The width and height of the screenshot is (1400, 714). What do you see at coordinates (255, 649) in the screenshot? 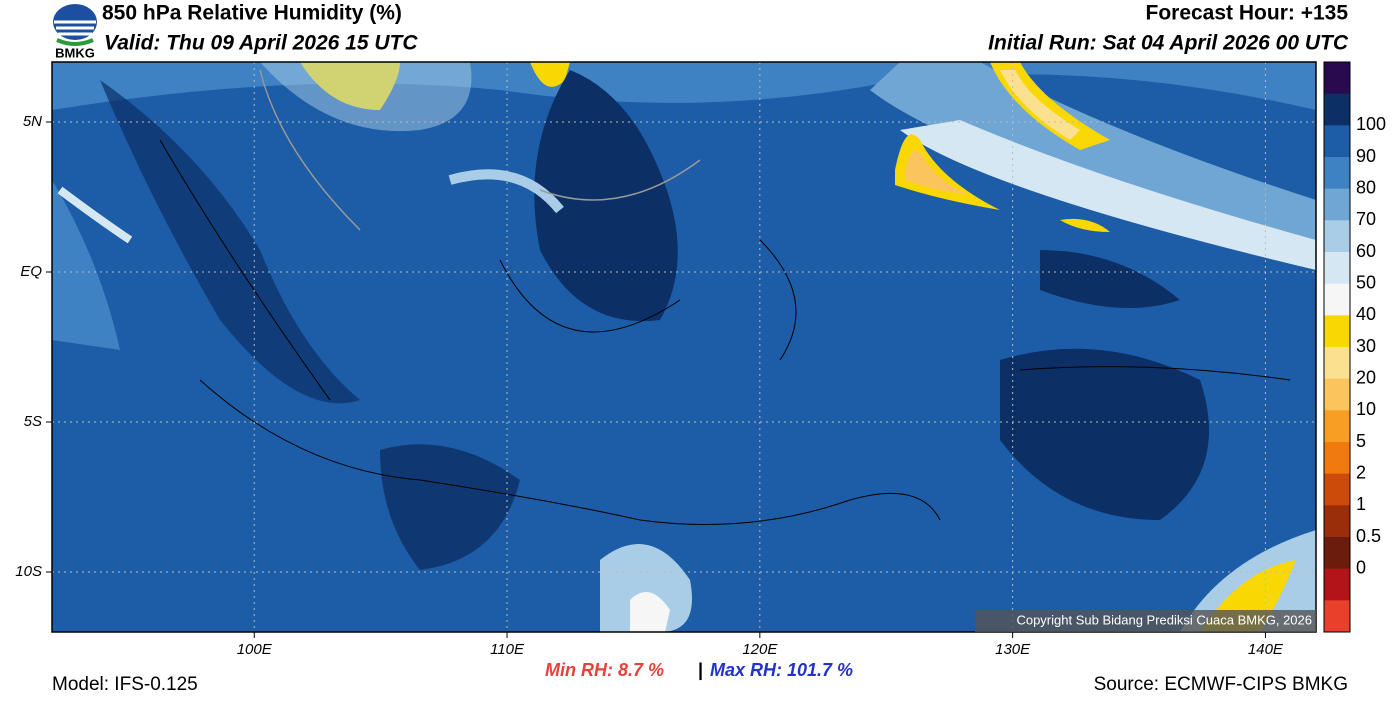
I see `lon-tick-label: 100E` at bounding box center [255, 649].